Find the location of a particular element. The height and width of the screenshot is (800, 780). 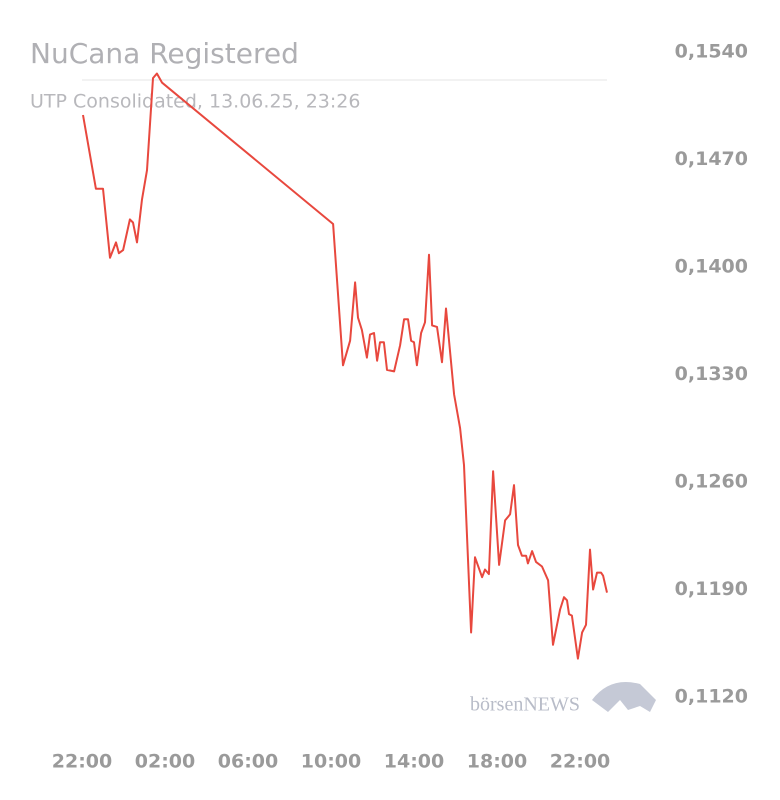

x-tick-label: 06:00 is located at coordinates (248, 762).